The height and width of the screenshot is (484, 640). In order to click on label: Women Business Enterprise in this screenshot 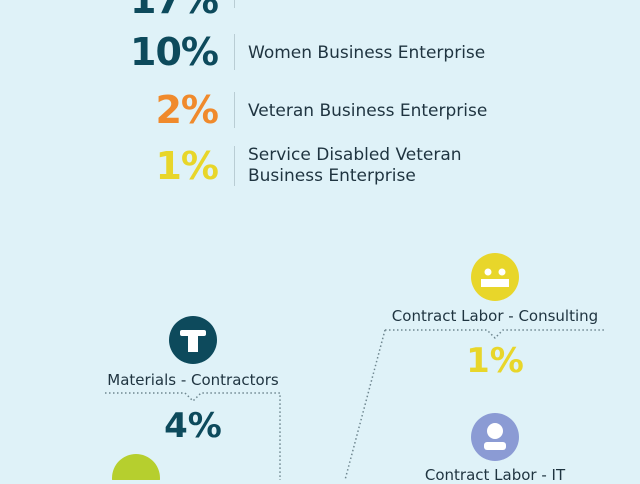, I will do `click(367, 53)`.